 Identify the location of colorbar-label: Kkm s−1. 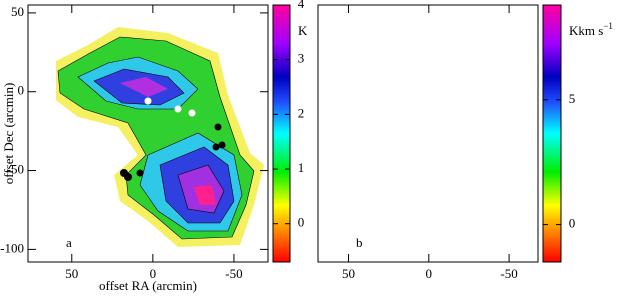
(591, 29).